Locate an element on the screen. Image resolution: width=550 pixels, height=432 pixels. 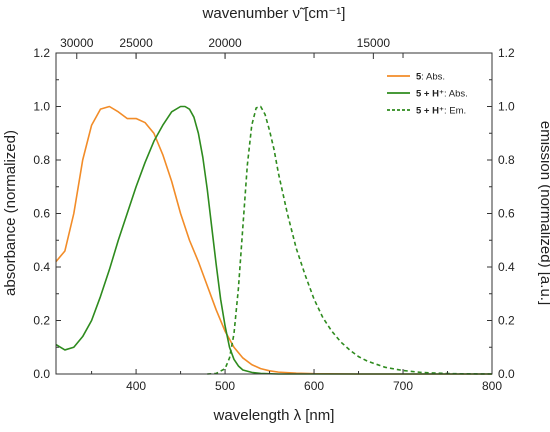
y-tick-label-right: 0.8 is located at coordinates (506, 160).